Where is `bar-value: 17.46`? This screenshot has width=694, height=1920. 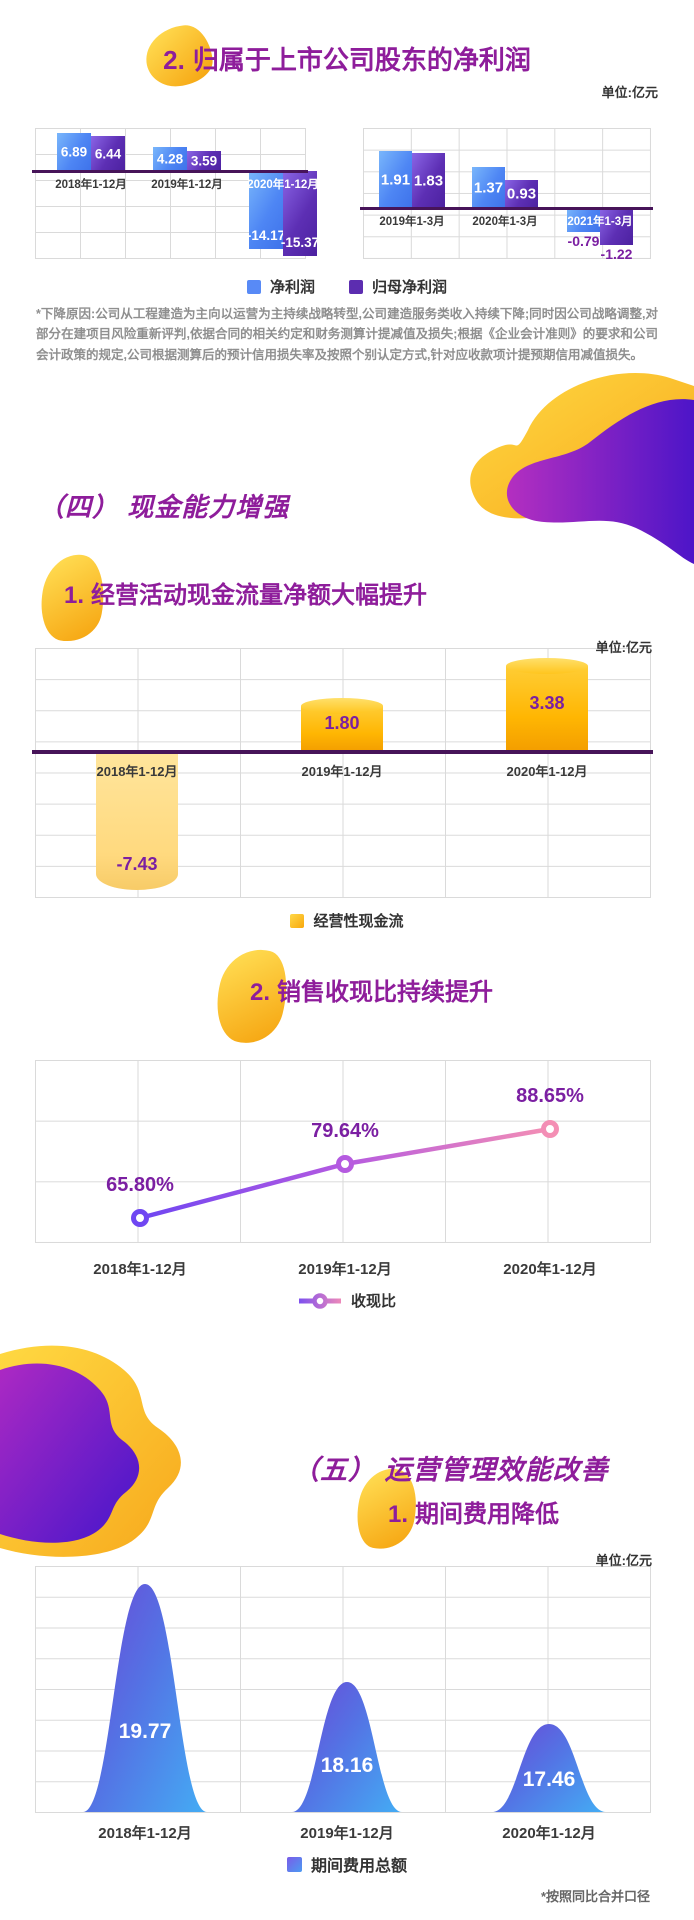 bar-value: 17.46 is located at coordinates (549, 1780).